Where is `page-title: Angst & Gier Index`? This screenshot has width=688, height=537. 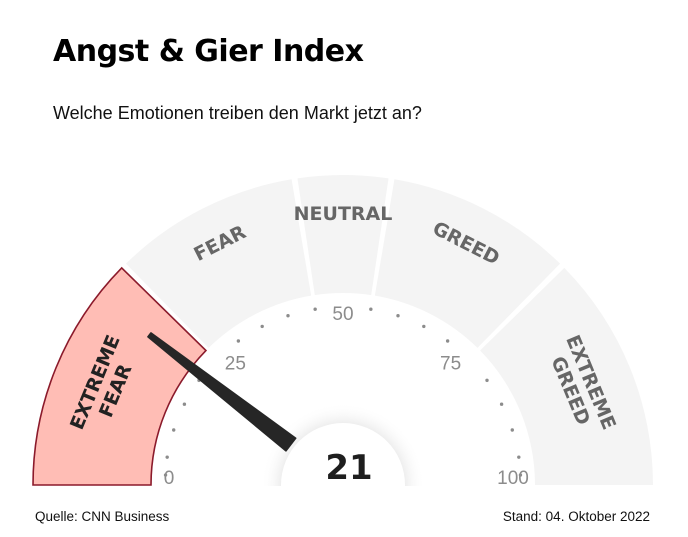 page-title: Angst & Gier Index is located at coordinates (208, 51).